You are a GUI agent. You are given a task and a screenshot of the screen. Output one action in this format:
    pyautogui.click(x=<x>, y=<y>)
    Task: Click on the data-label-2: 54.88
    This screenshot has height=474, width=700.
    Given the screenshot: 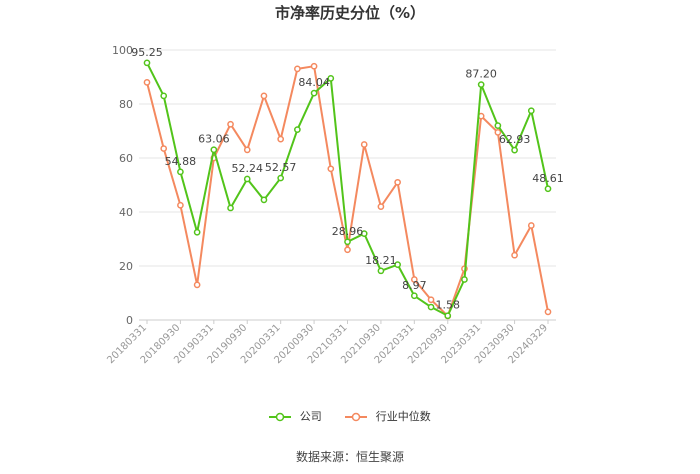 What is the action you would take?
    pyautogui.click(x=181, y=161)
    